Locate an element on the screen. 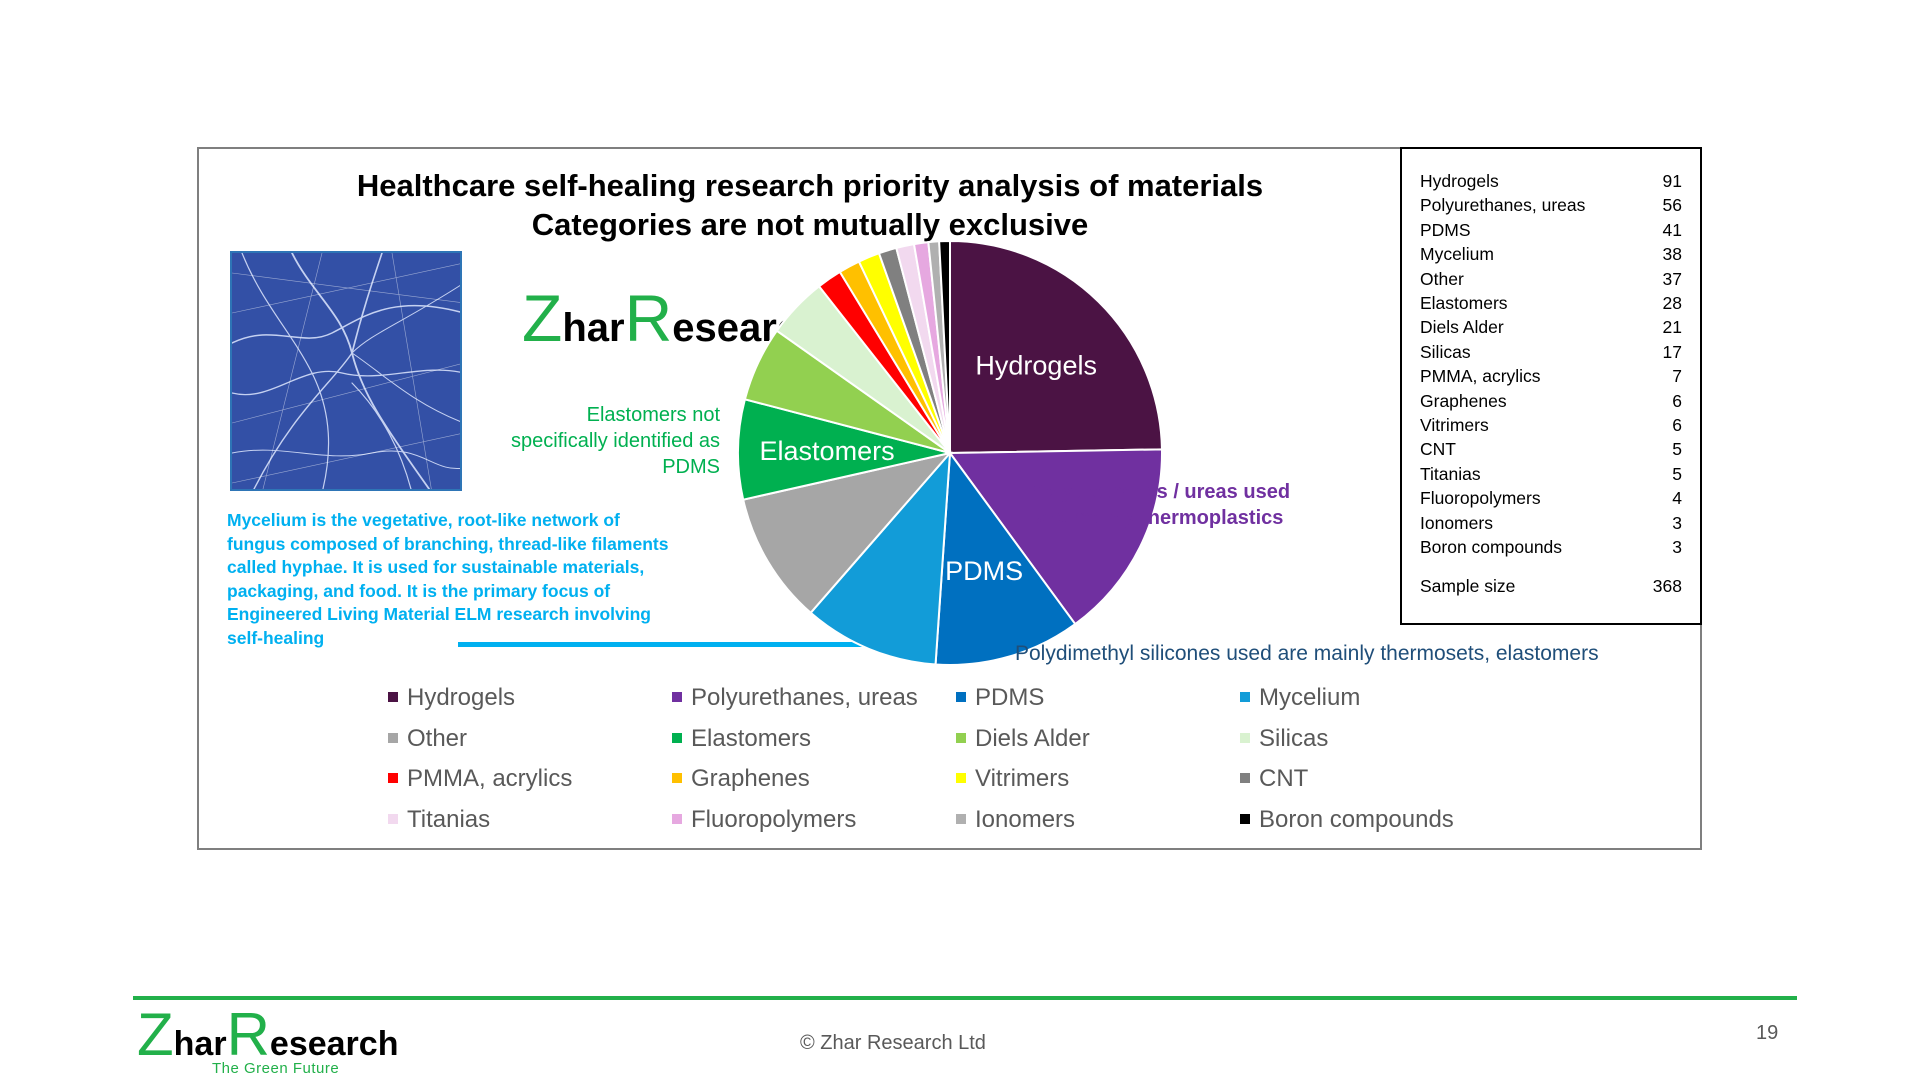 Image resolution: width=1920 pixels, height=1080 pixels. legend-label: Hydrogels is located at coordinates (461, 697).